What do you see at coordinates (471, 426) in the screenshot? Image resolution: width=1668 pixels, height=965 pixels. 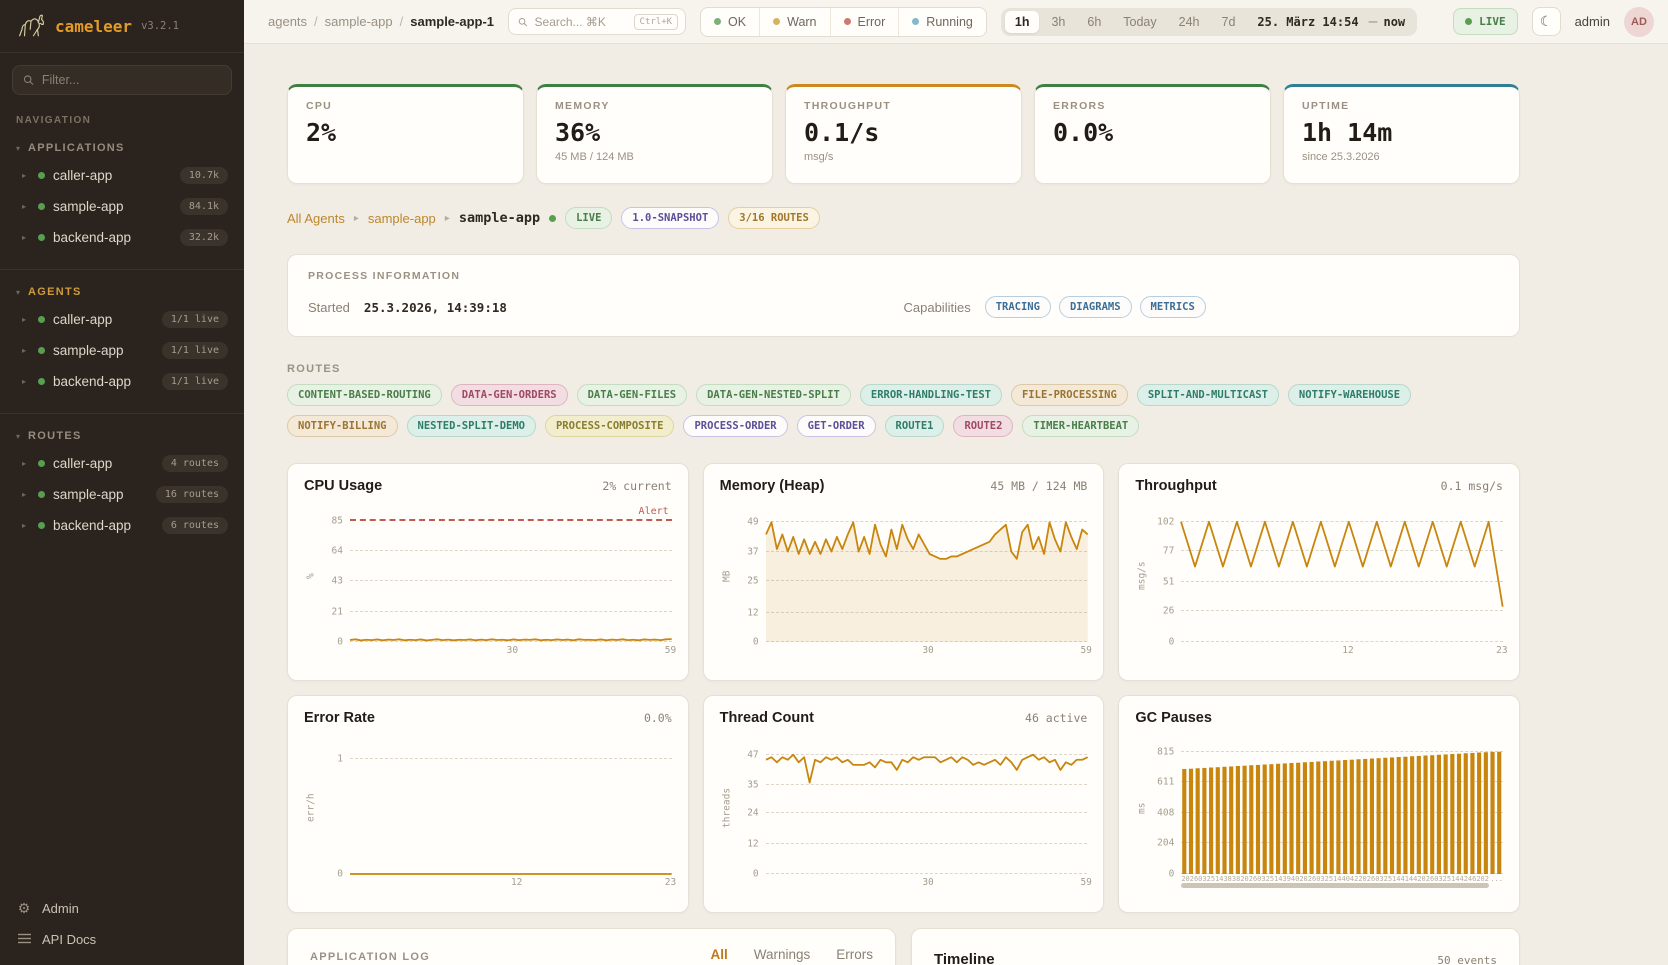 I see `route-badge-nested-split-demo: NESTED-SPLIT-DEMO` at bounding box center [471, 426].